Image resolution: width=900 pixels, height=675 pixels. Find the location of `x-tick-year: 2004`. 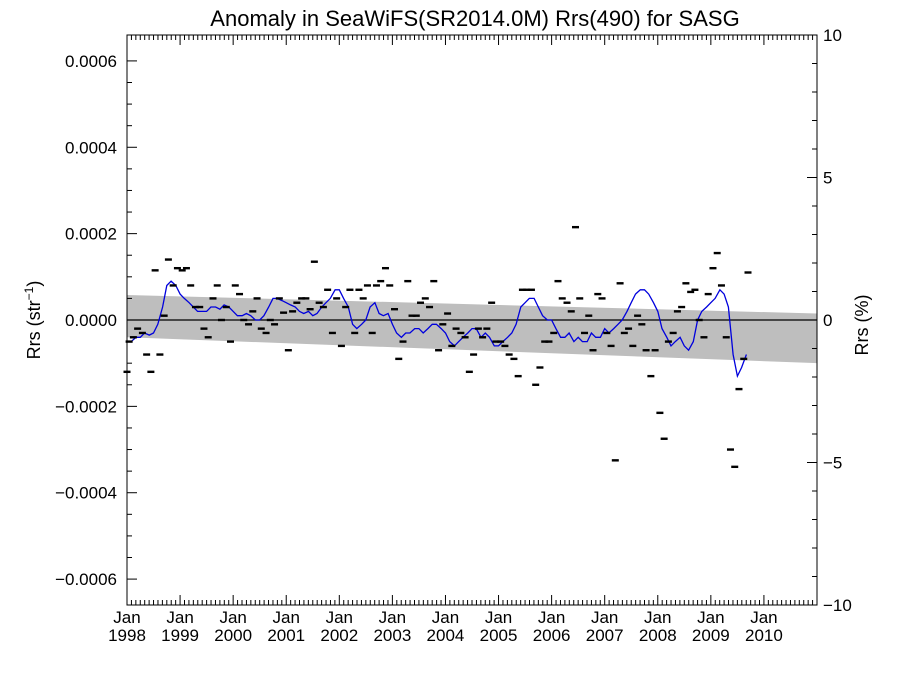

x-tick-year: 2004 is located at coordinates (446, 635).